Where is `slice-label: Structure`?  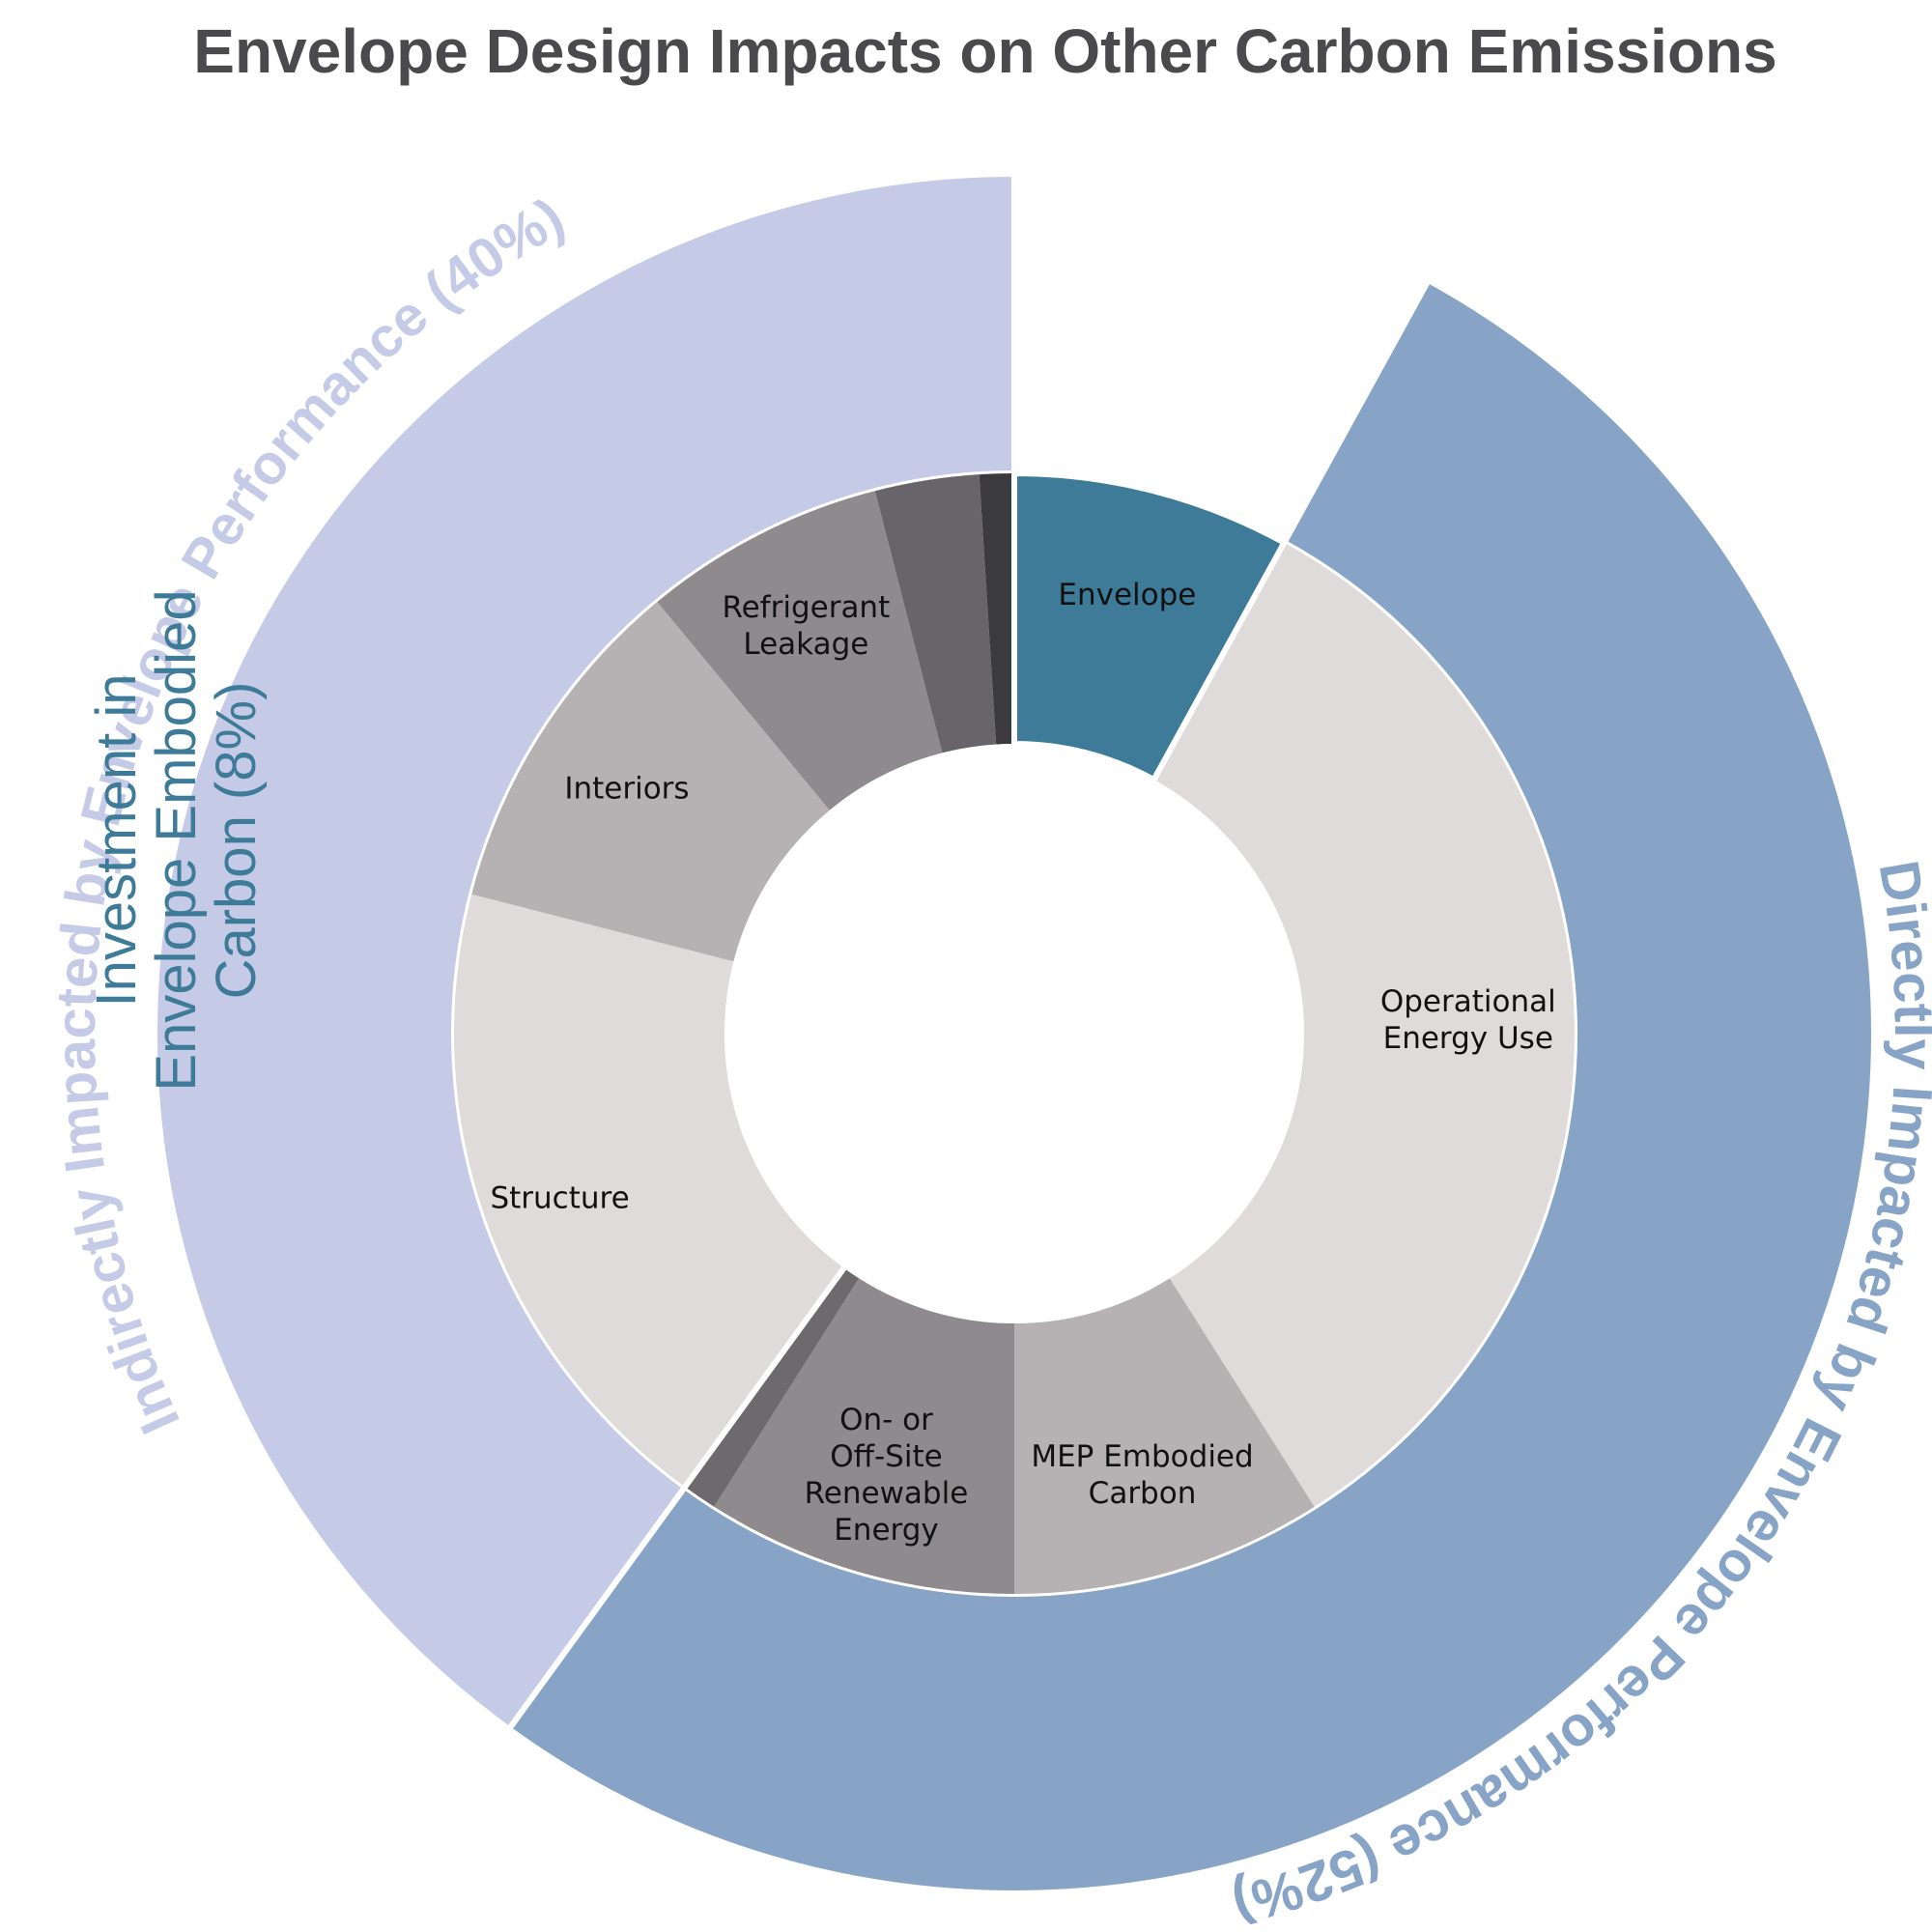 slice-label: Structure is located at coordinates (559, 1197).